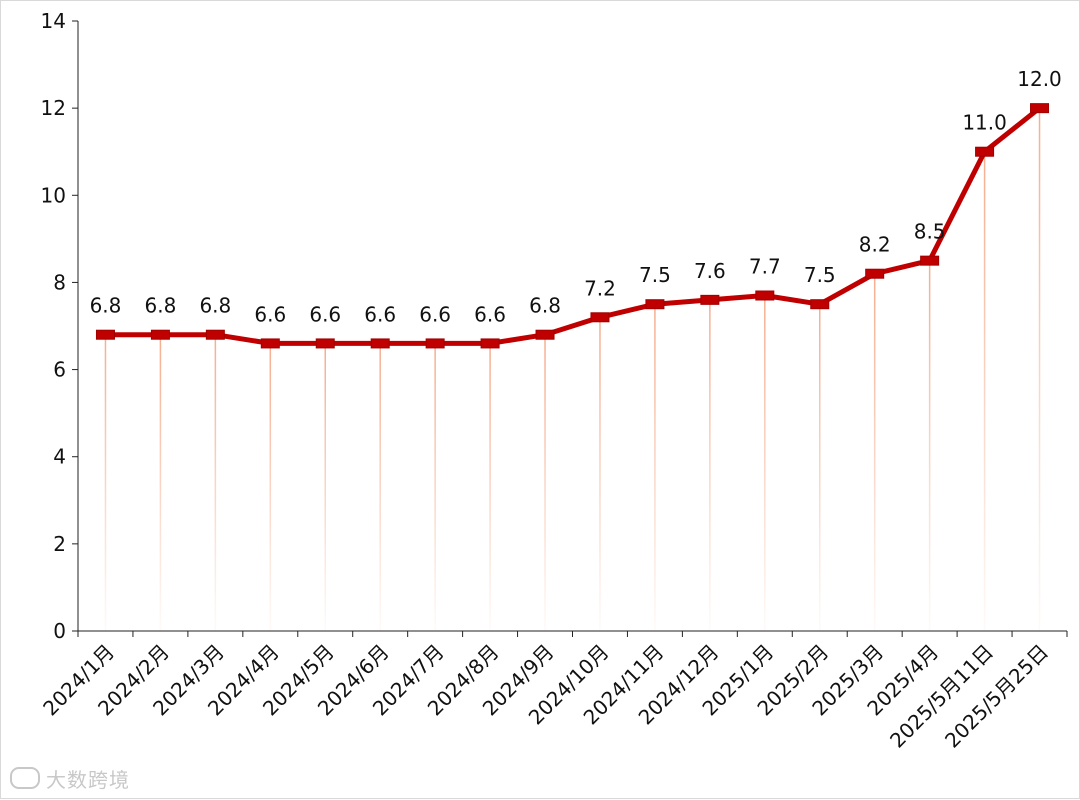  What do you see at coordinates (25, 778) in the screenshot?
I see `watermark-logo-icon` at bounding box center [25, 778].